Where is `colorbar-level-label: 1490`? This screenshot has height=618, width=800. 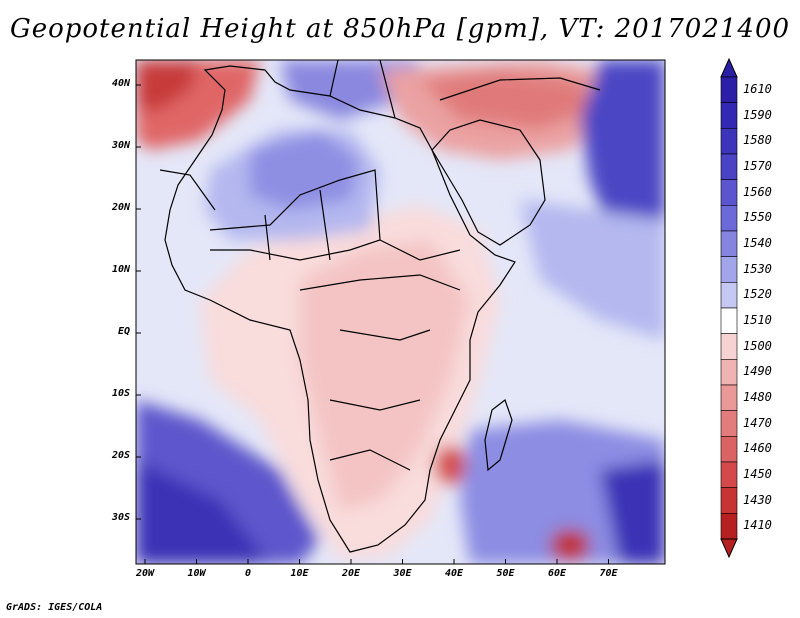
colorbar-level-label: 1490 is located at coordinates (757, 371).